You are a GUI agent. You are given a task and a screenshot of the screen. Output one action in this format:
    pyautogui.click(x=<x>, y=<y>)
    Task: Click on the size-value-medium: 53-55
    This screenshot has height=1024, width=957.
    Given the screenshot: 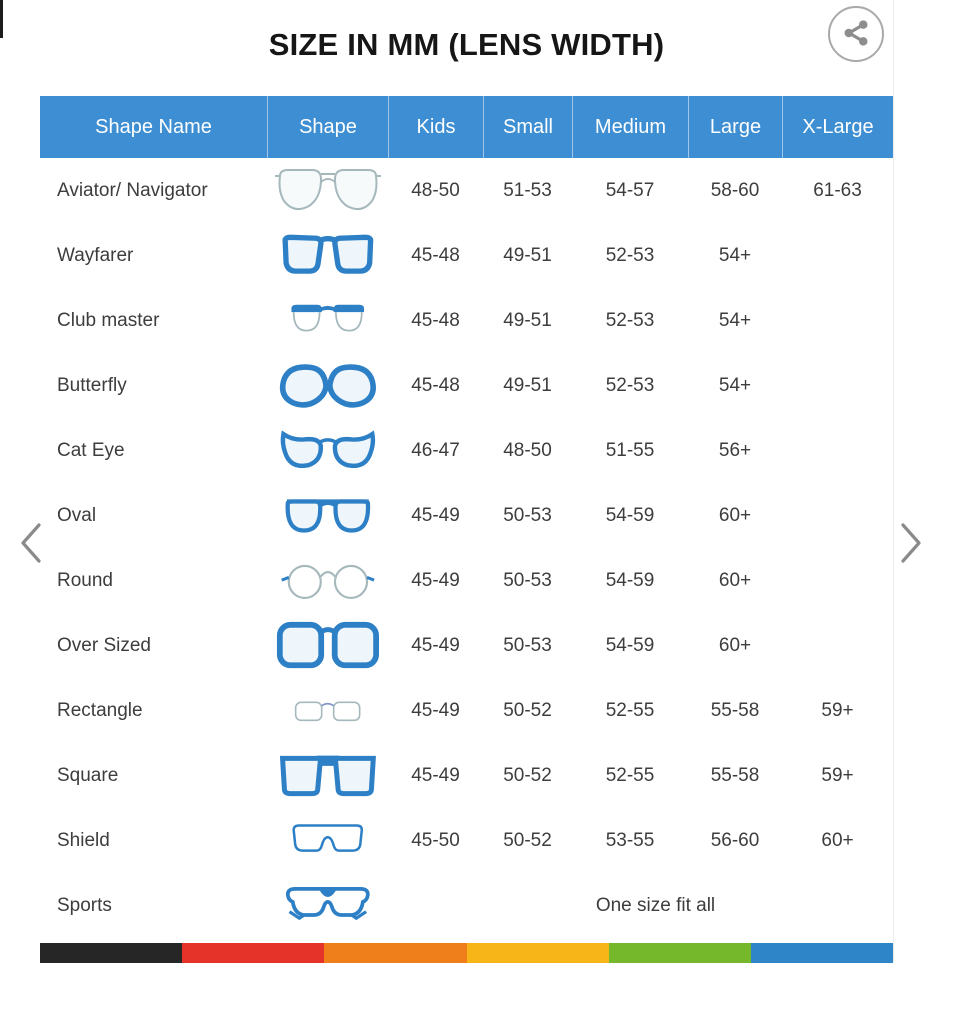 What is the action you would take?
    pyautogui.click(x=630, y=840)
    